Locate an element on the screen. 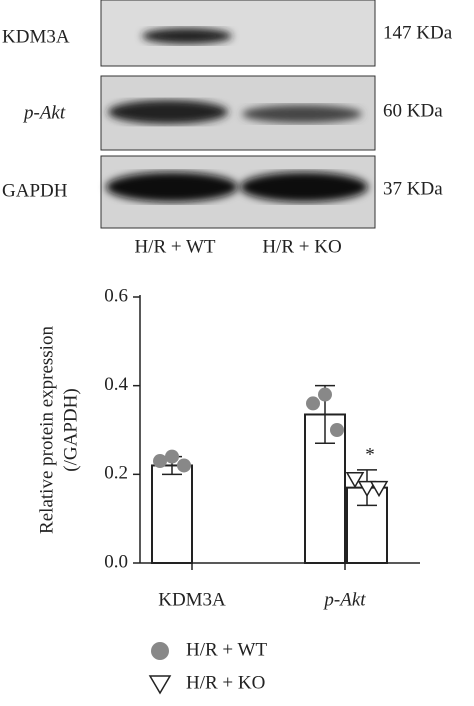 This screenshot has height=706, width=474. legend-label: H/R + WT is located at coordinates (226, 649).